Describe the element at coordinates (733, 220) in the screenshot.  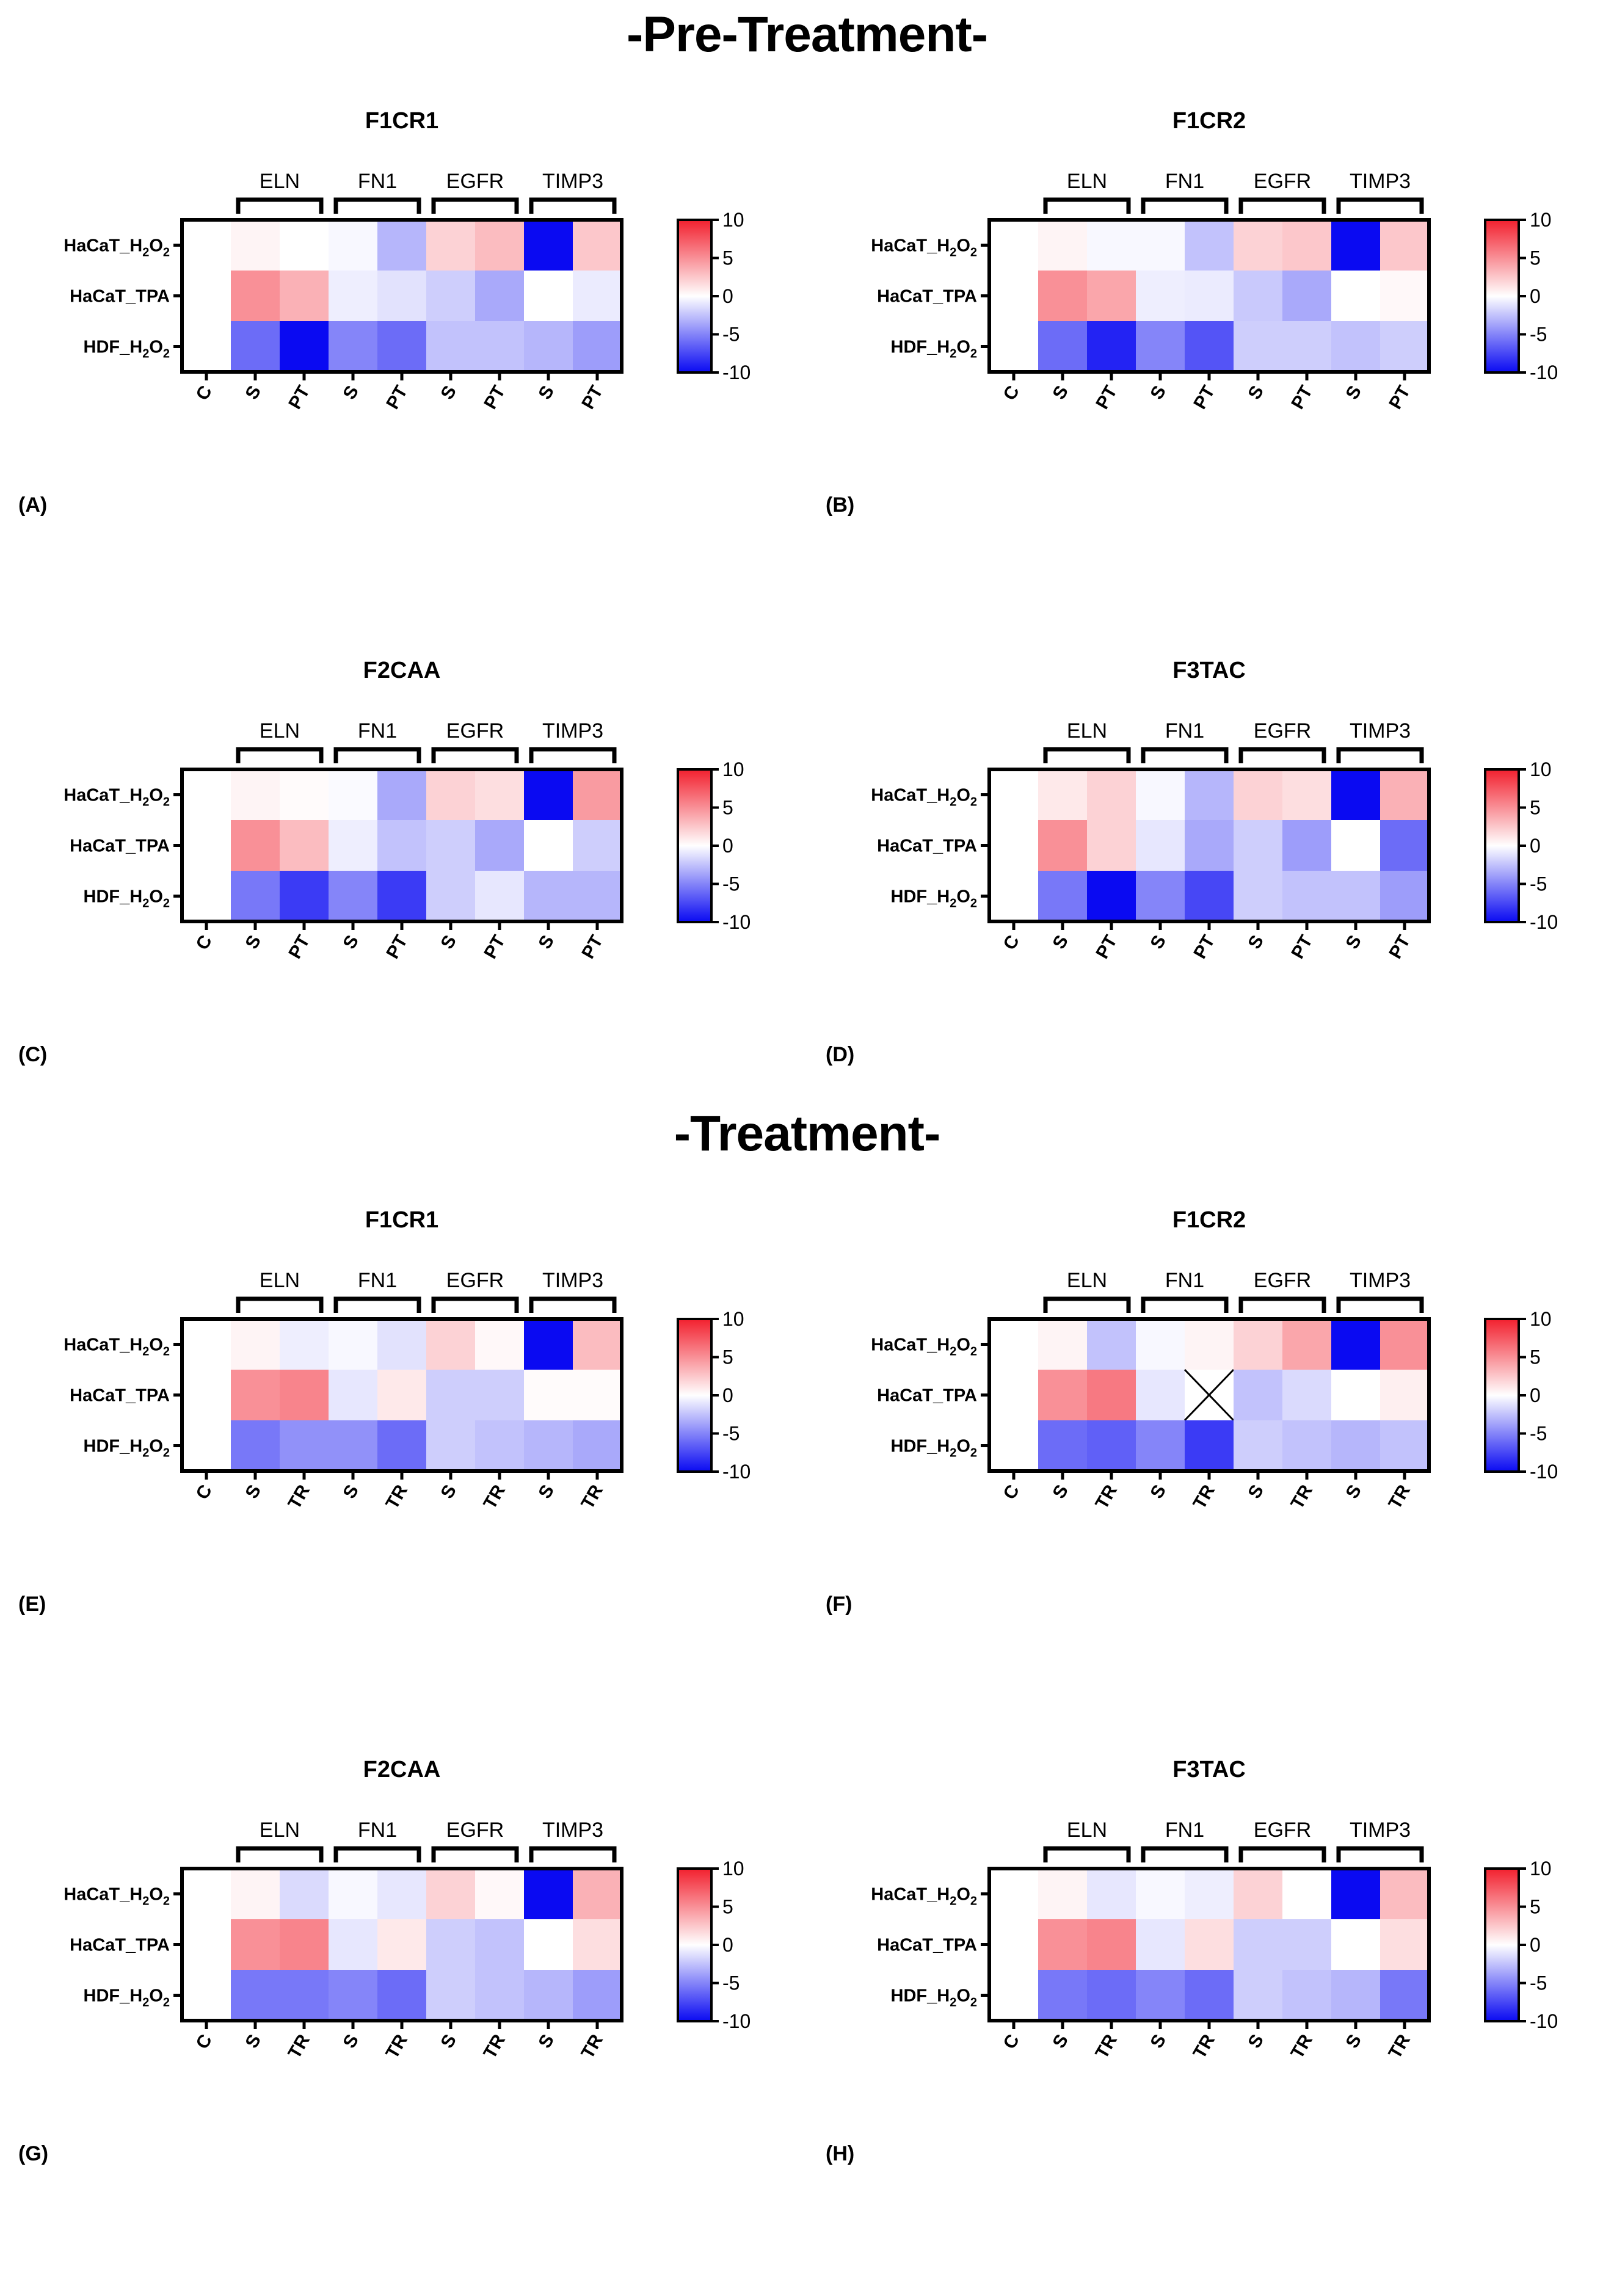
I see `colorbar-tick-label: 10` at that location.